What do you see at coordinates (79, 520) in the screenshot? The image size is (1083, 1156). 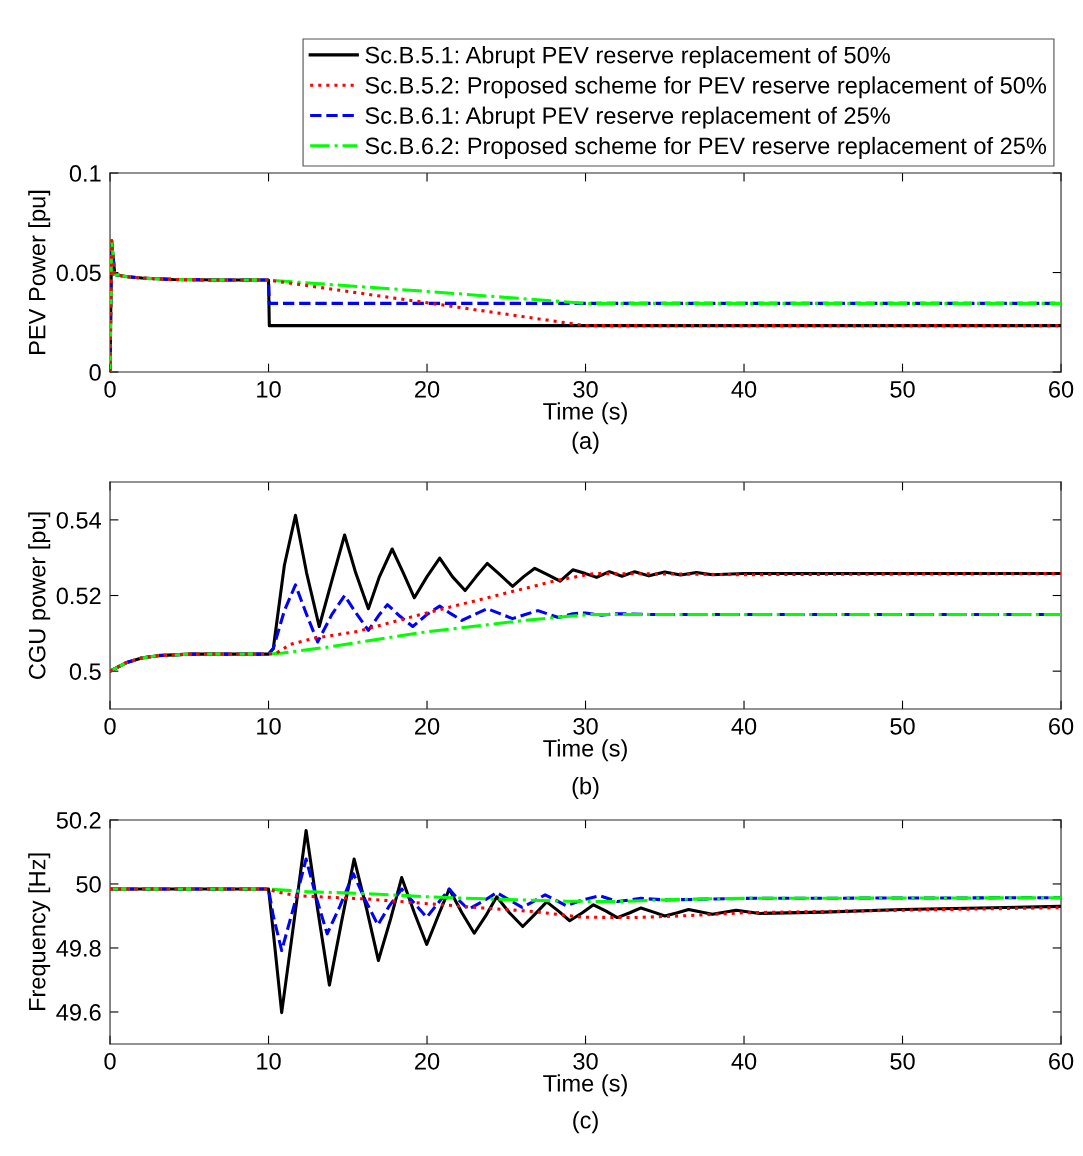 I see `y-tick-label: 0.54` at bounding box center [79, 520].